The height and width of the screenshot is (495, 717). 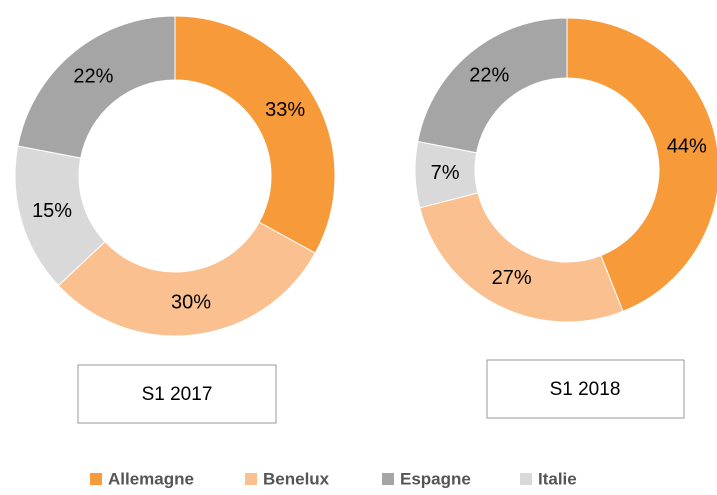 I want to click on legend-label: Benelux, so click(x=296, y=478).